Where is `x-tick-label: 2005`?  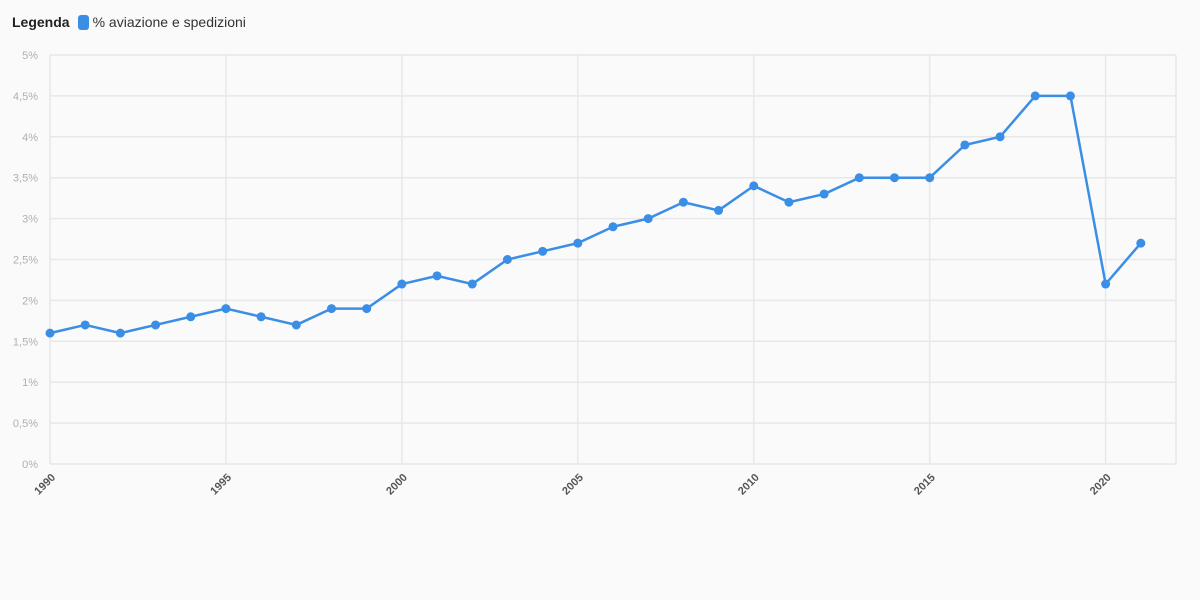 x-tick-label: 2005 is located at coordinates (573, 485).